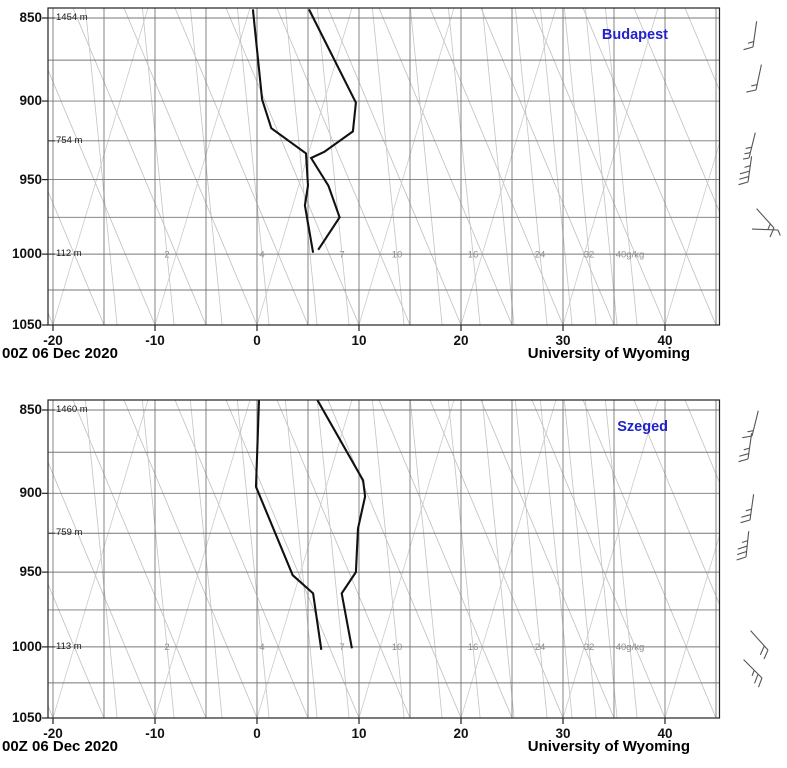 Image resolution: width=787 pixels, height=768 pixels. I want to click on mixing-ratio-label: 10, so click(397, 254).